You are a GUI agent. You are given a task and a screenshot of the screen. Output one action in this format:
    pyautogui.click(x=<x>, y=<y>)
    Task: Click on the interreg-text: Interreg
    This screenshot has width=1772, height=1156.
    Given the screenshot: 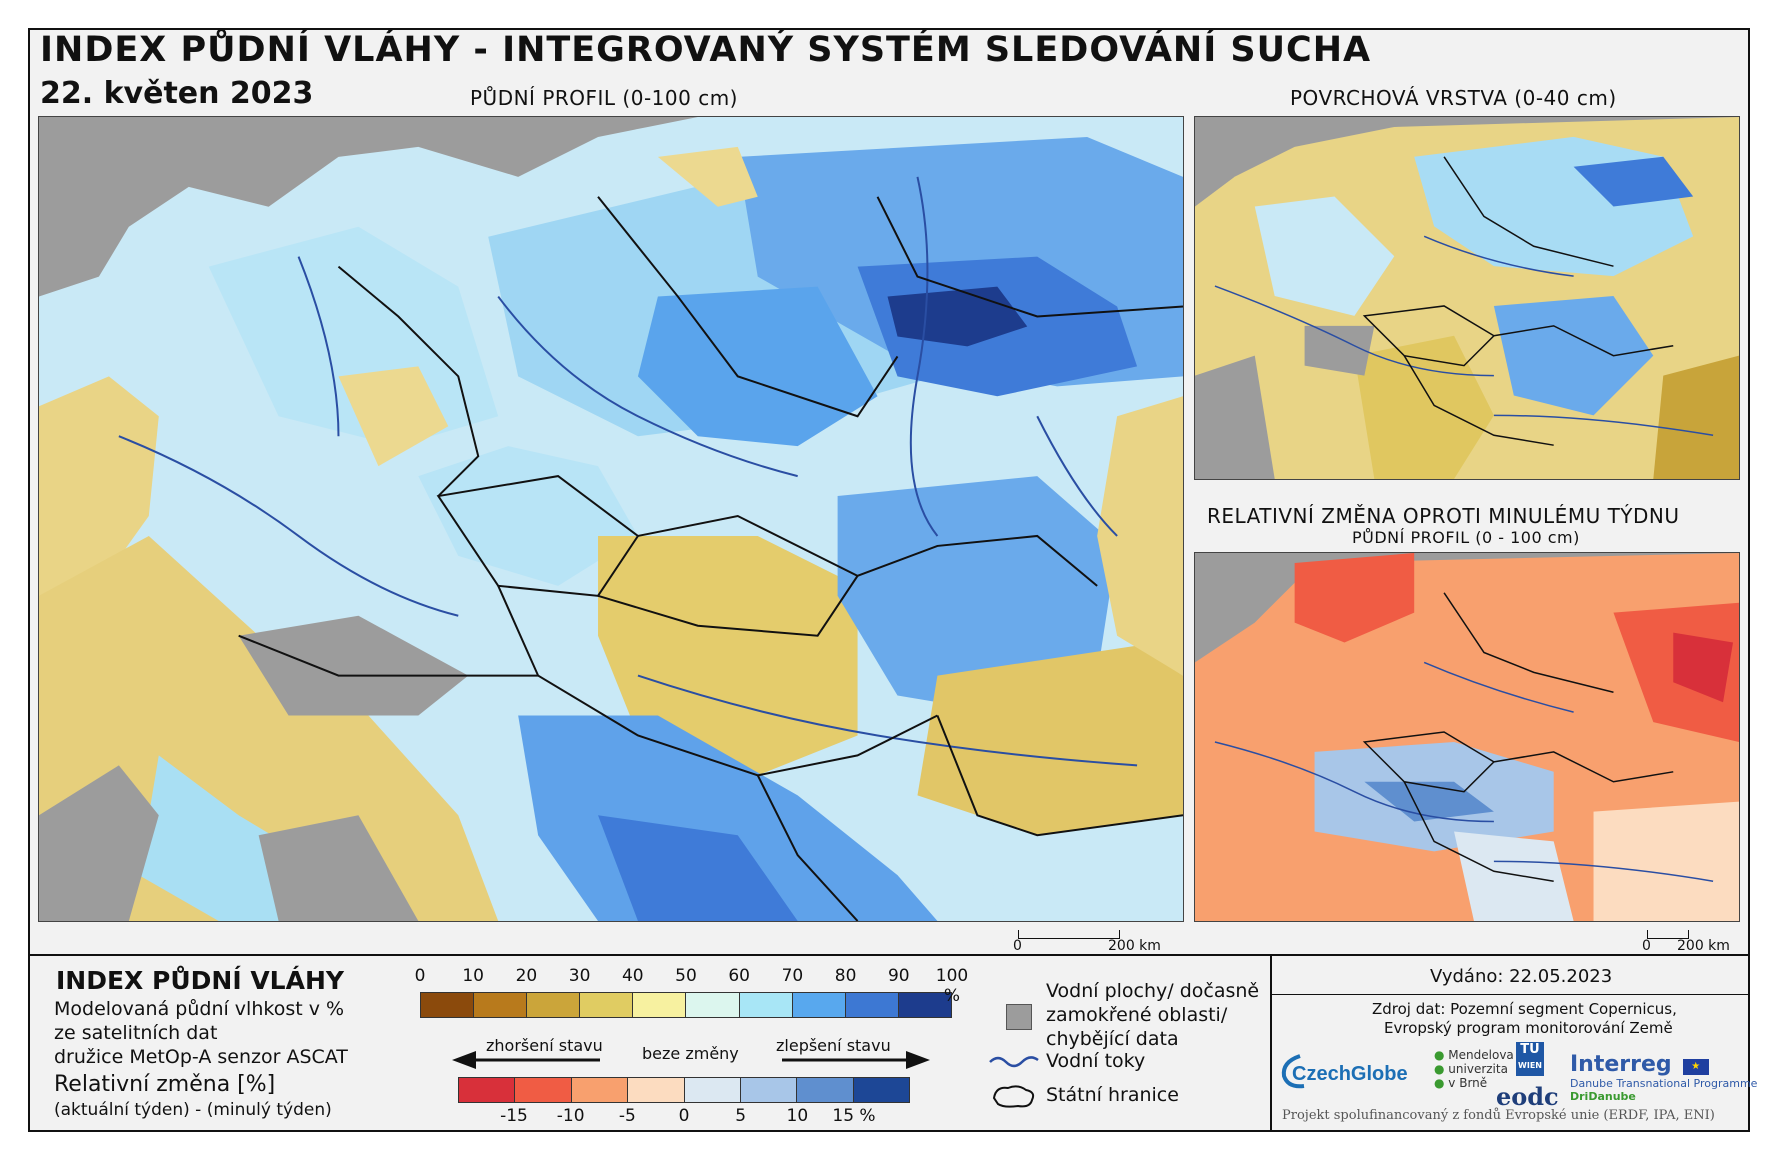 What is the action you would take?
    pyautogui.click(x=1621, y=1064)
    